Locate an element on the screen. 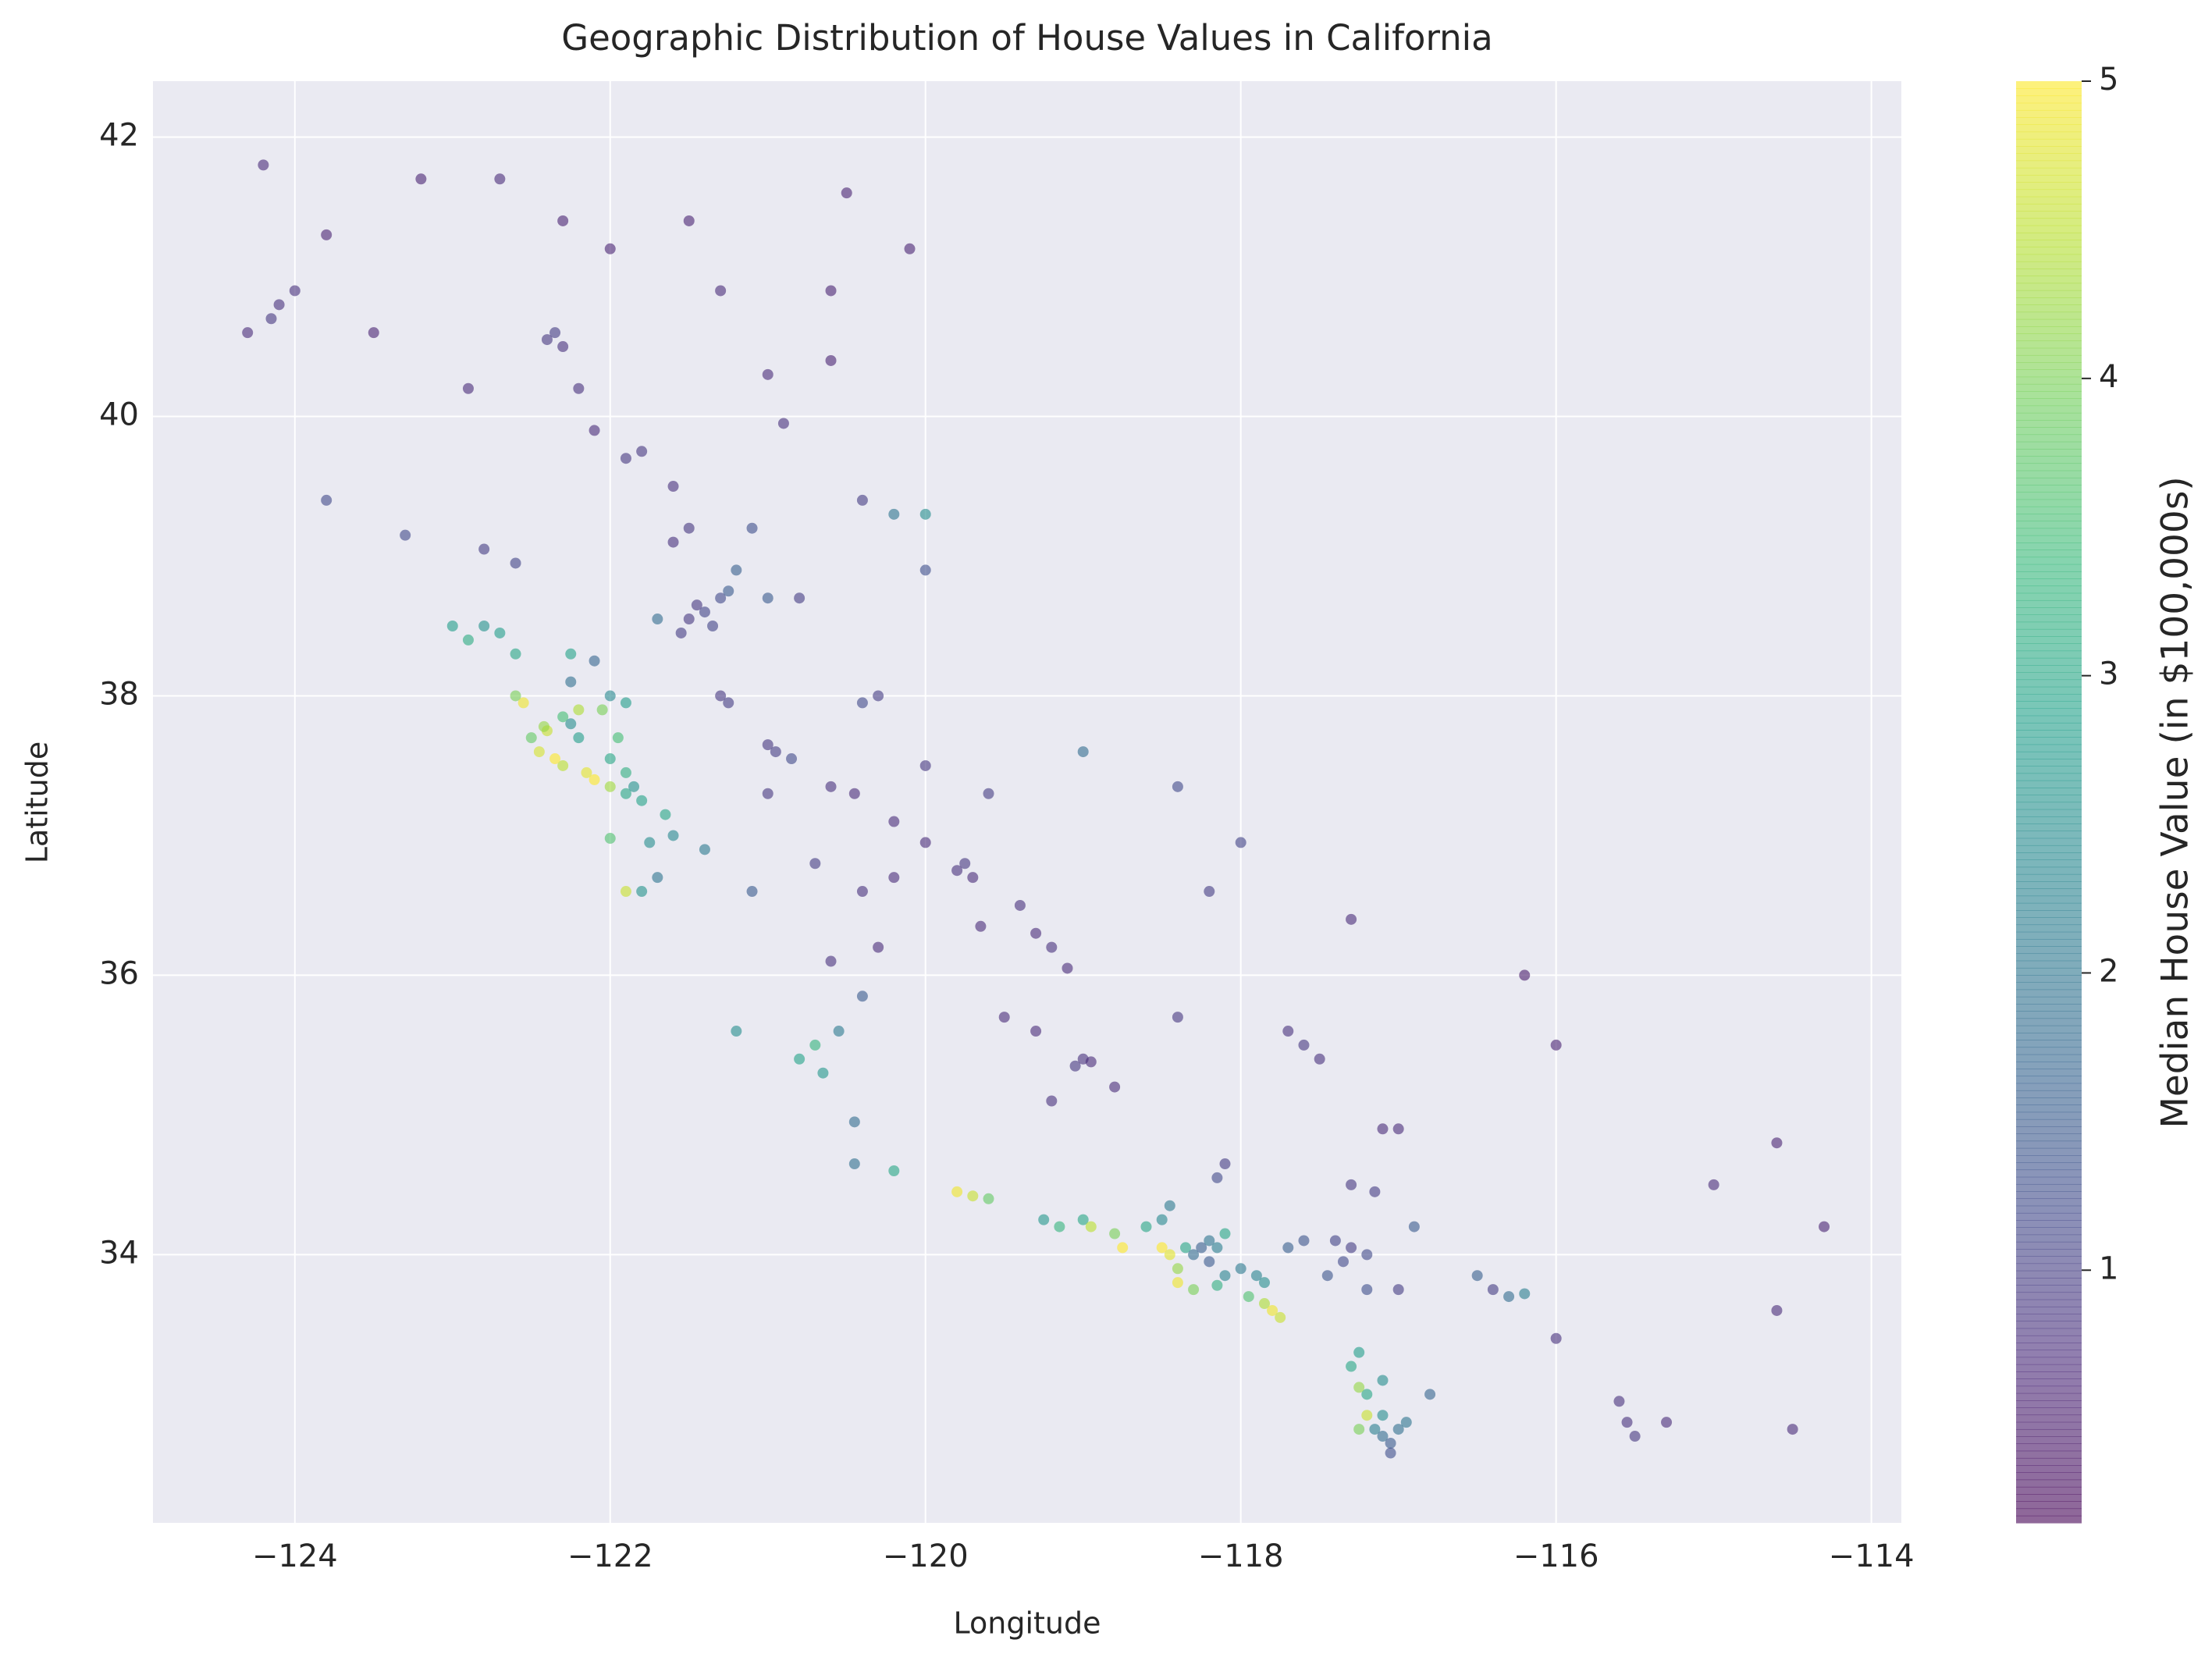 The width and height of the screenshot is (2212, 1661). colorbar-tick-label: 5 is located at coordinates (2109, 80).